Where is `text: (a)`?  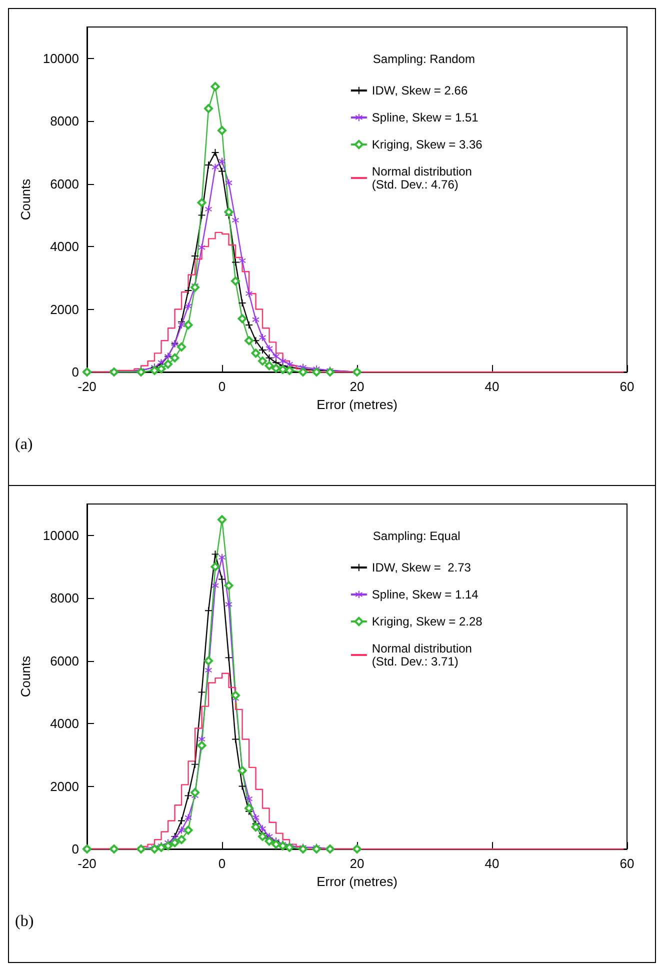
text: (a) is located at coordinates (24, 444).